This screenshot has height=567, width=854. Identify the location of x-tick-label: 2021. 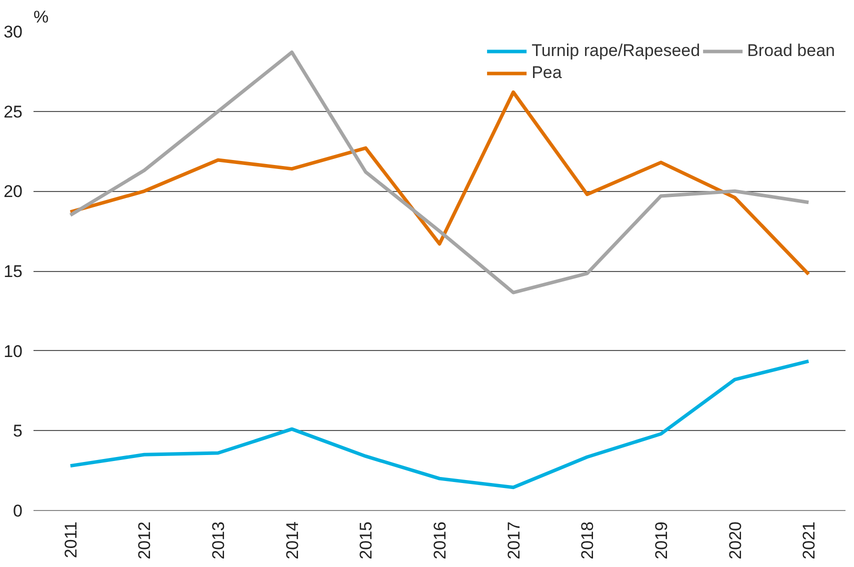
(809, 540).